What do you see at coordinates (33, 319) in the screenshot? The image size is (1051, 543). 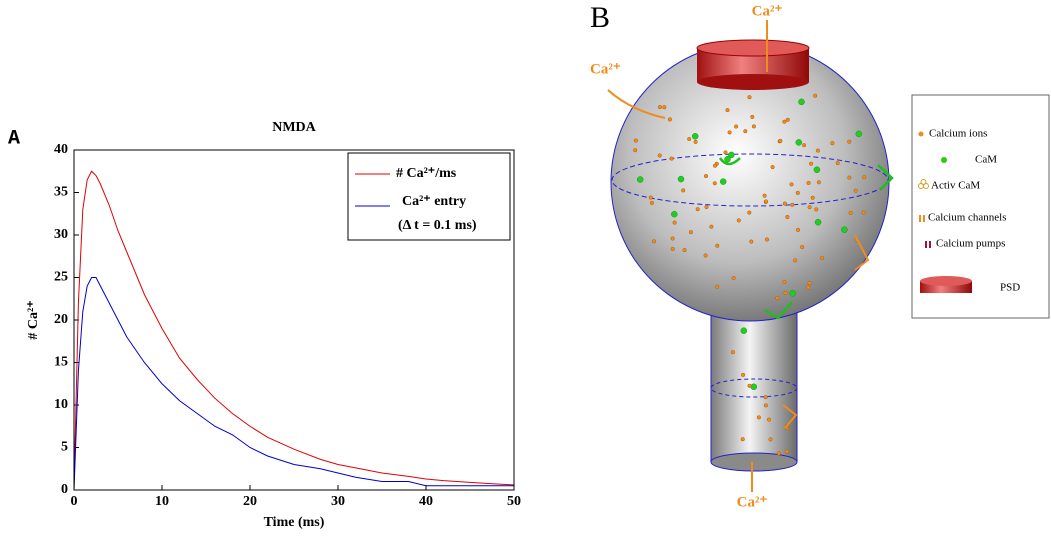 I see `y-axis-label: # Ca²⁺` at bounding box center [33, 319].